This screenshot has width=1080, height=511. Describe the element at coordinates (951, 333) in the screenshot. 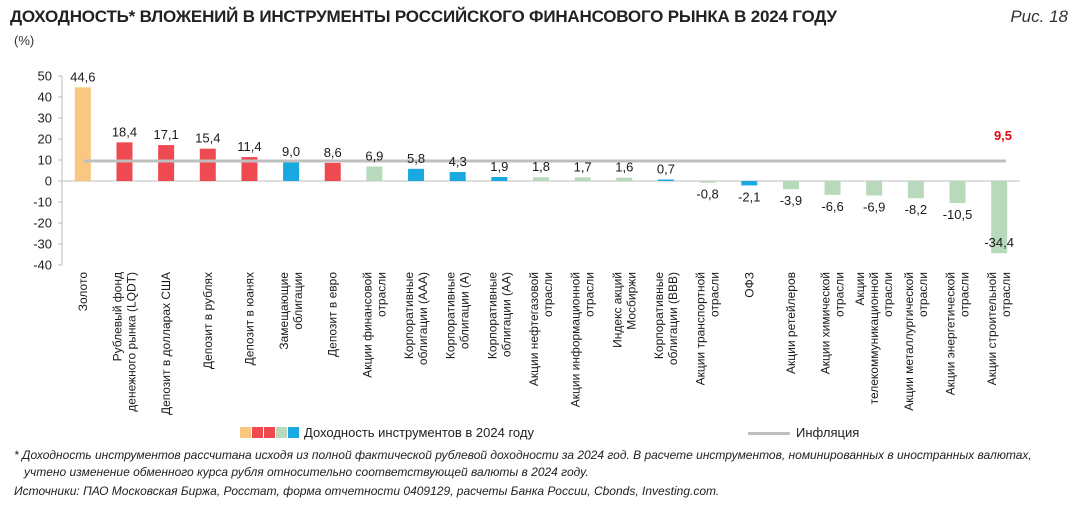

I see `x-category-label-line: Акции энергетической` at that location.